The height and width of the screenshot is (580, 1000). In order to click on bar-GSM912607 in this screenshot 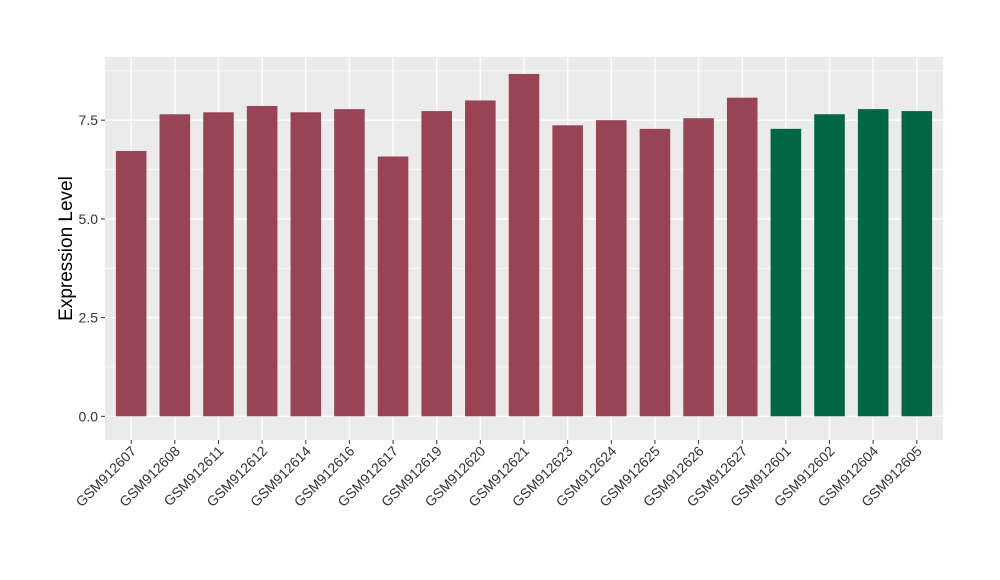, I will do `click(131, 283)`.